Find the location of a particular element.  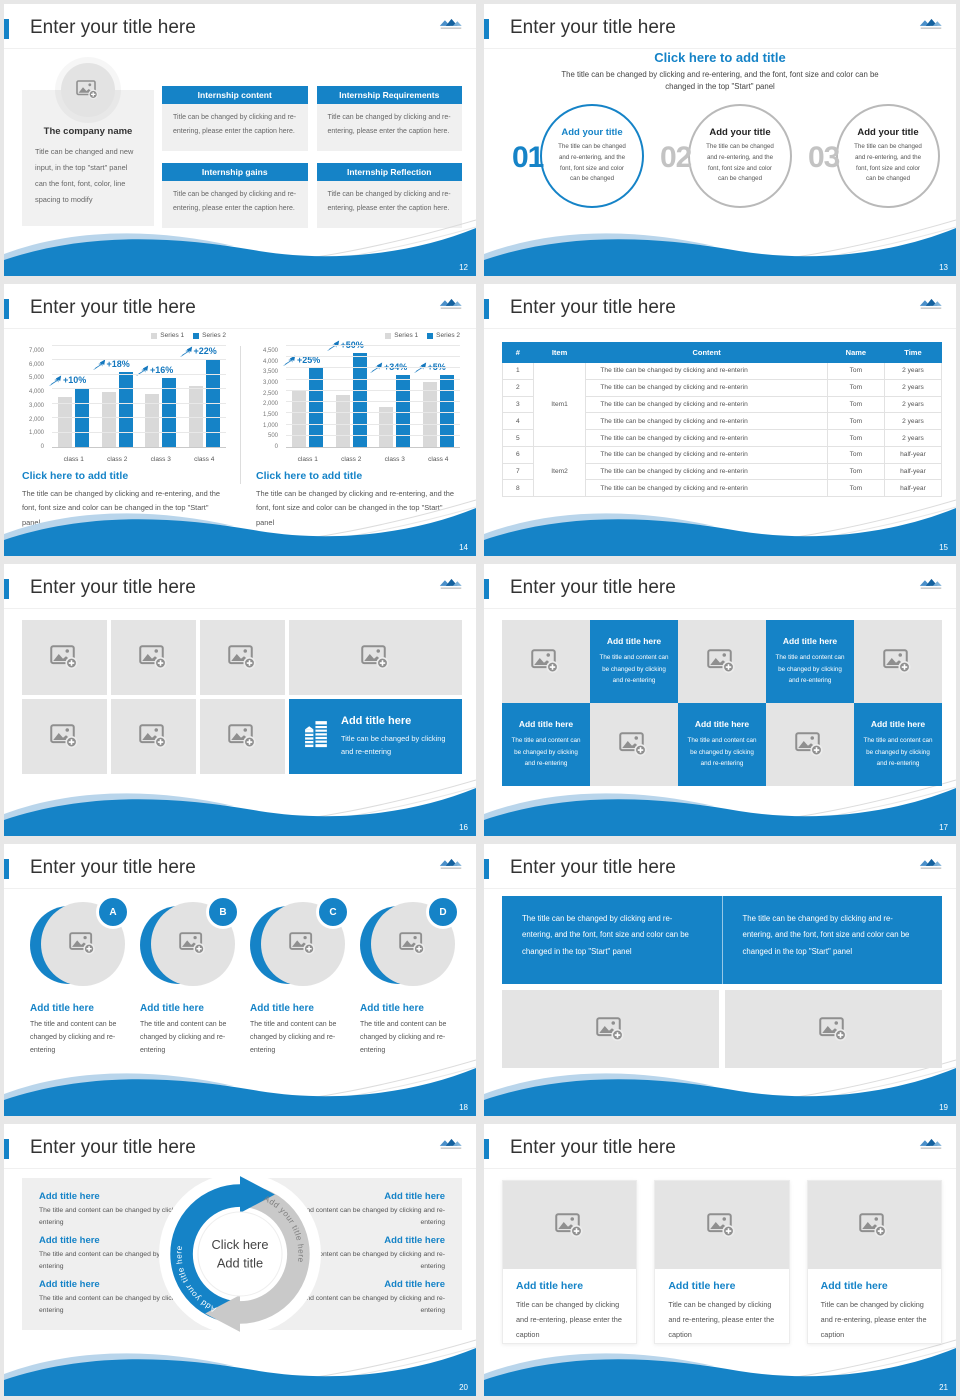

blue-arc is located at coordinates (205, 1254).